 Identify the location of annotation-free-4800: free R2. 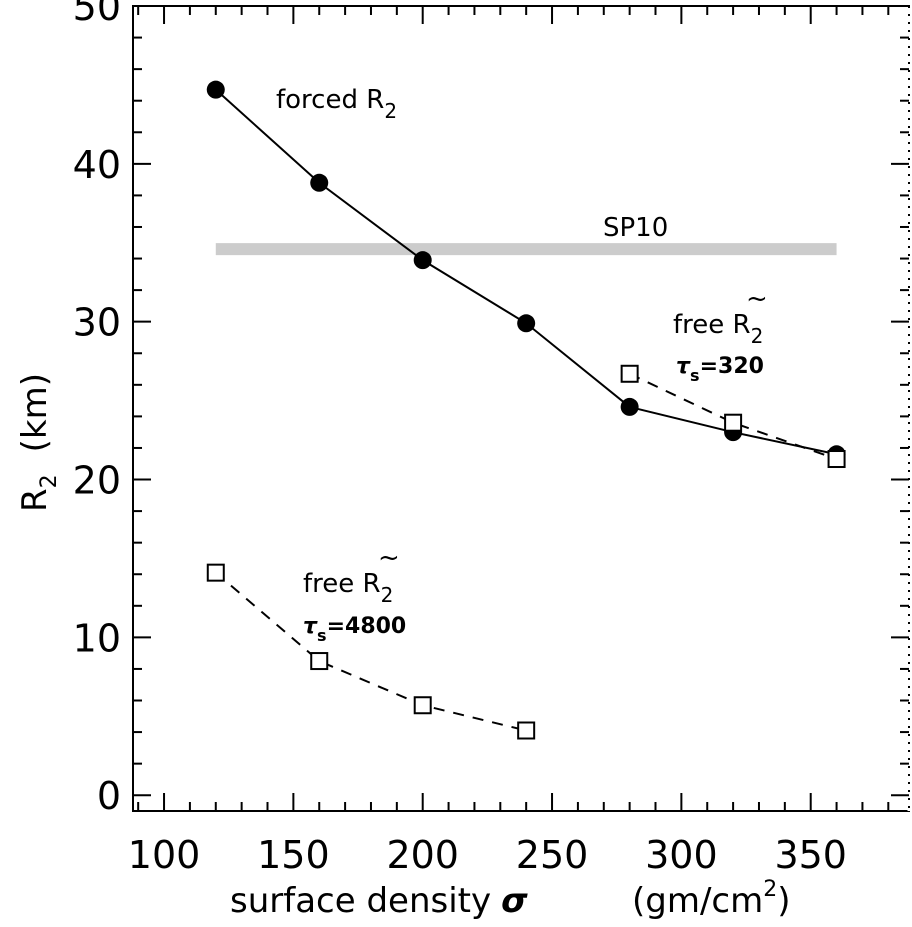
(348, 588).